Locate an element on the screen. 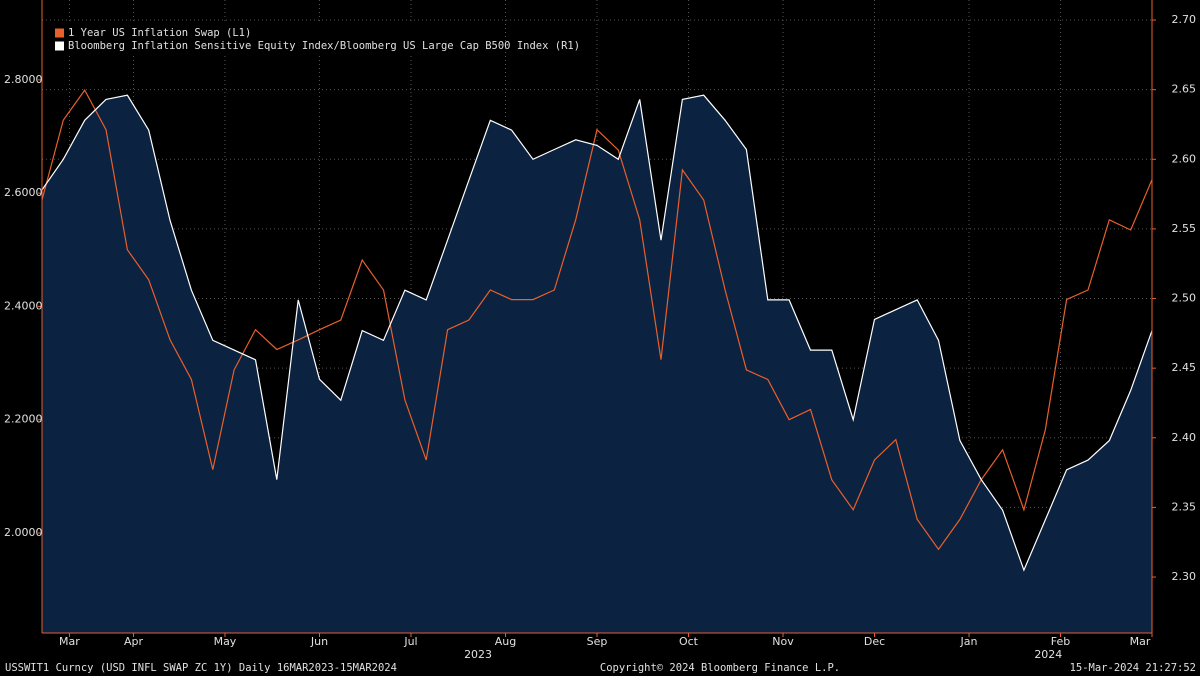  y-tick-label: 2.4000 is located at coordinates (23, 305).